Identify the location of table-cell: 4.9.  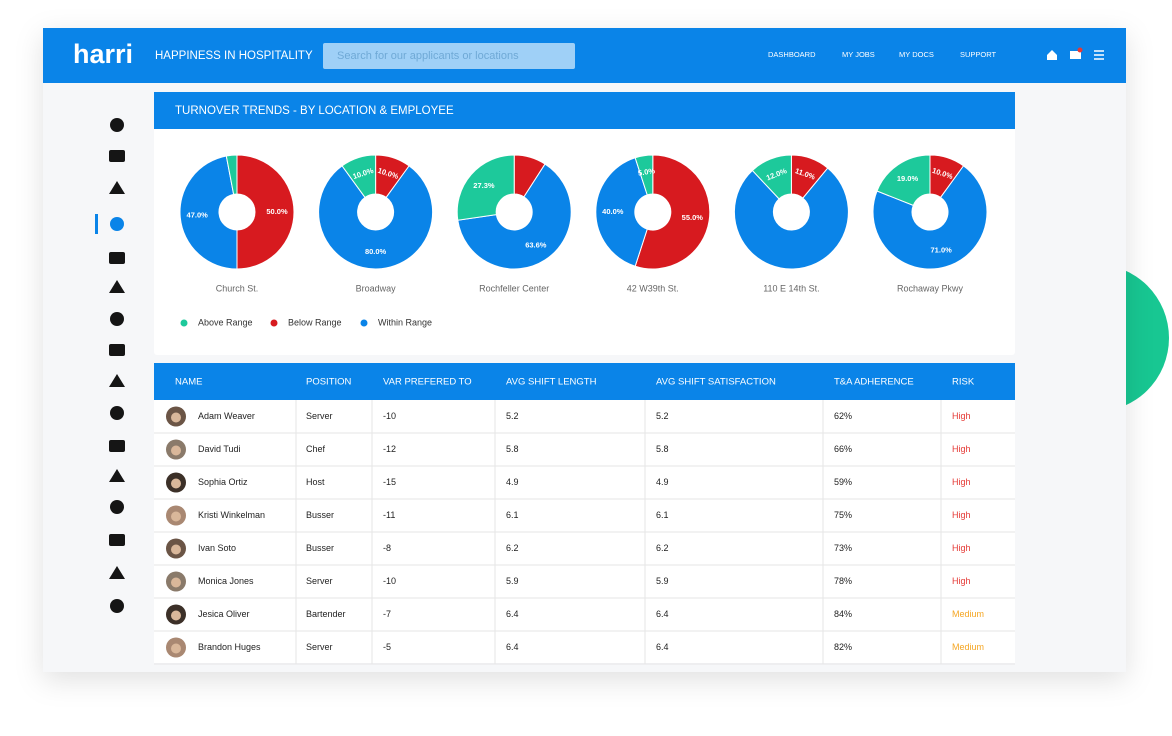
(662, 482).